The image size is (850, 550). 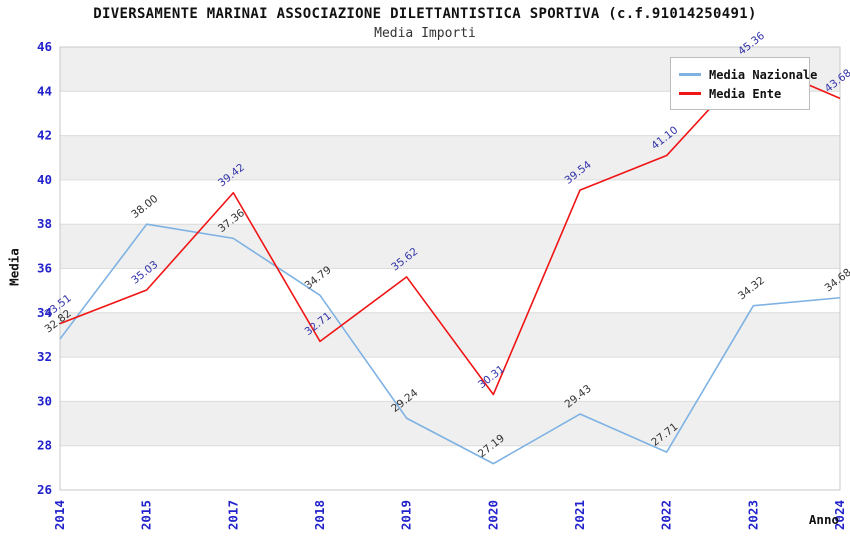 What do you see at coordinates (44, 135) in the screenshot?
I see `y-tick-label: 42` at bounding box center [44, 135].